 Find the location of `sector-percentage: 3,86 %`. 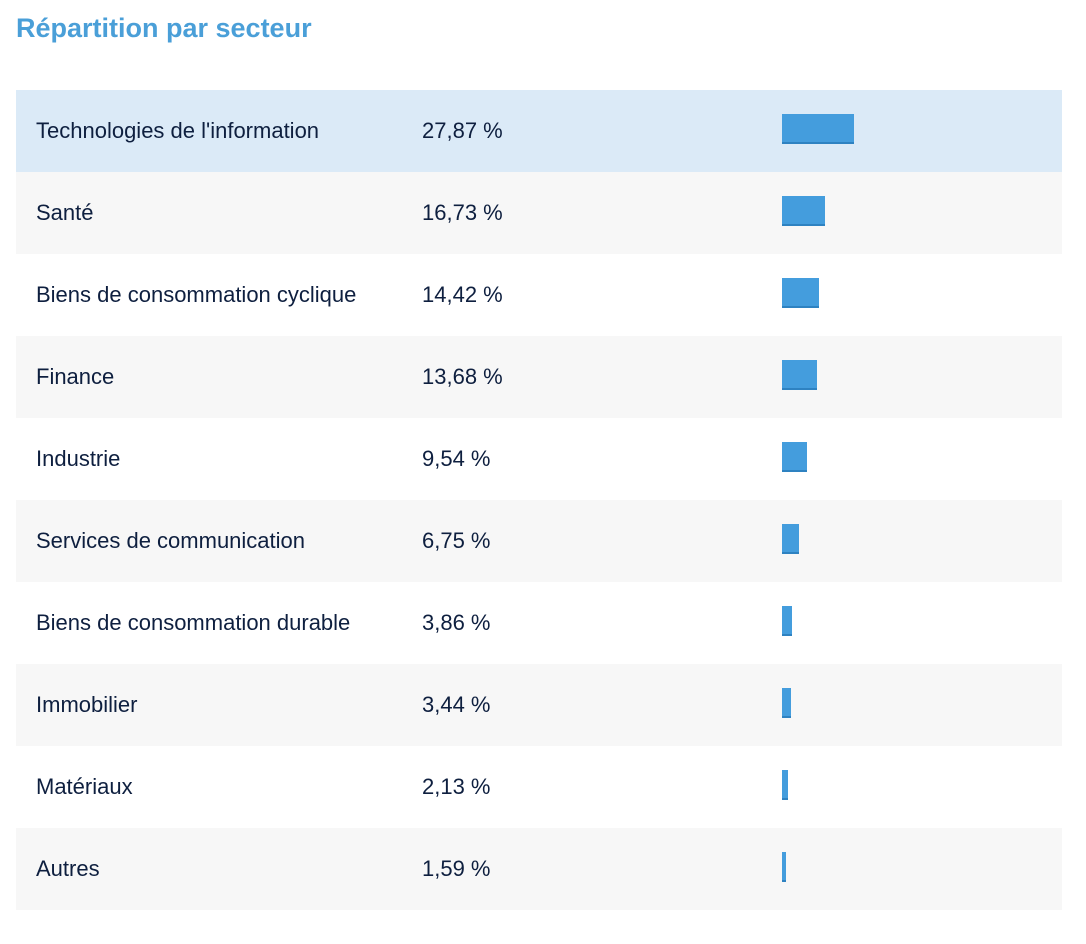

sector-percentage: 3,86 % is located at coordinates (456, 622).